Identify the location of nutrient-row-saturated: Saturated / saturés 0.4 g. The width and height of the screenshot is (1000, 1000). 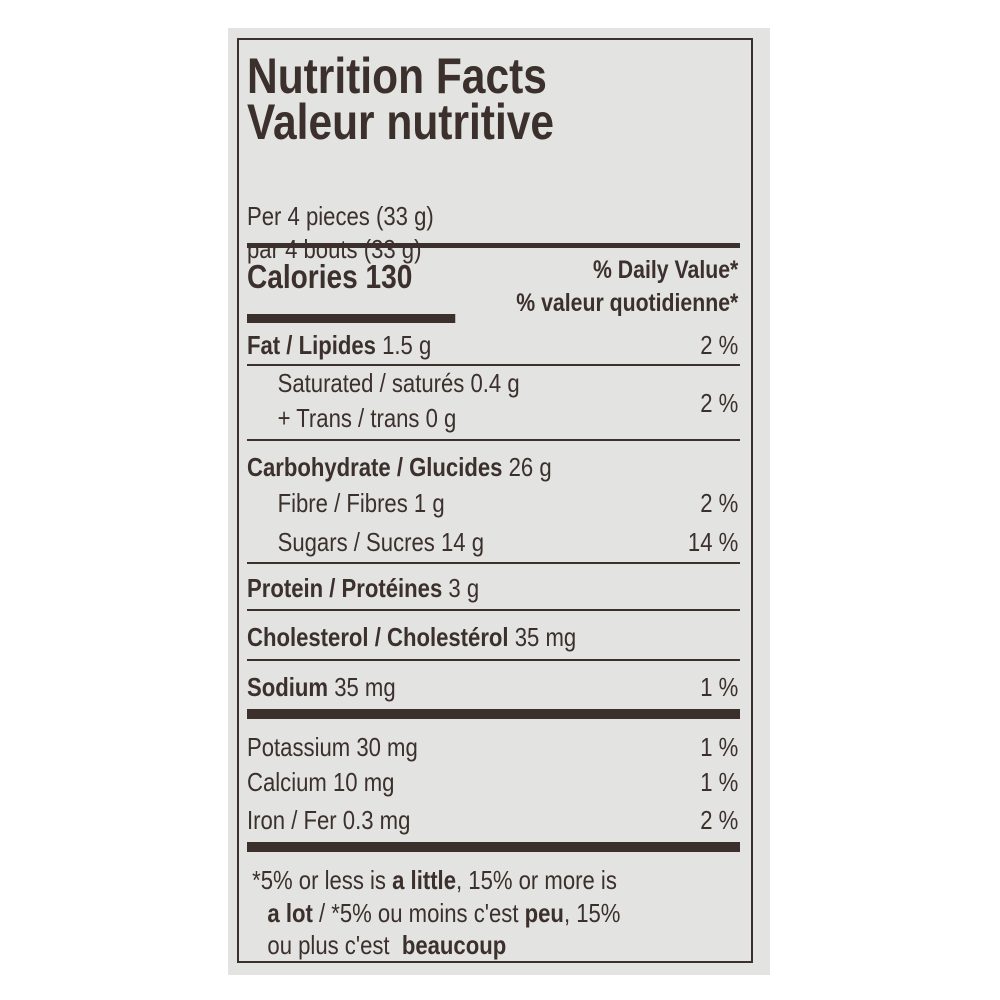
(398, 383).